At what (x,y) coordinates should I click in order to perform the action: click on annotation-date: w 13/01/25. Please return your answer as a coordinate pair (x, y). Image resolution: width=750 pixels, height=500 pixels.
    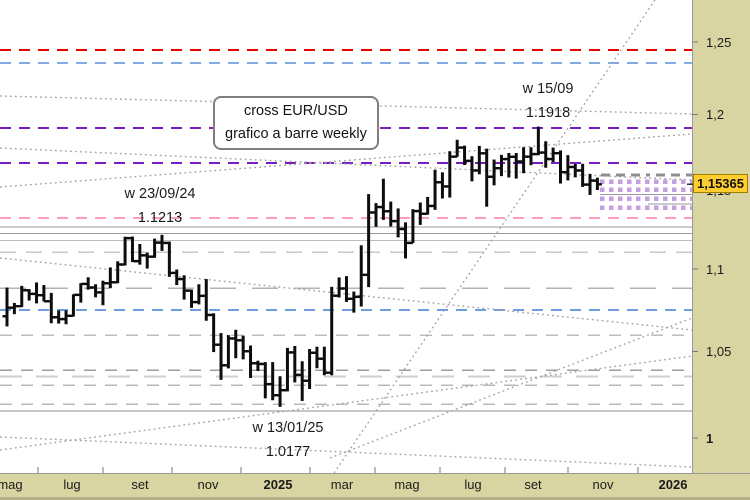
    Looking at the image, I should click on (288, 428).